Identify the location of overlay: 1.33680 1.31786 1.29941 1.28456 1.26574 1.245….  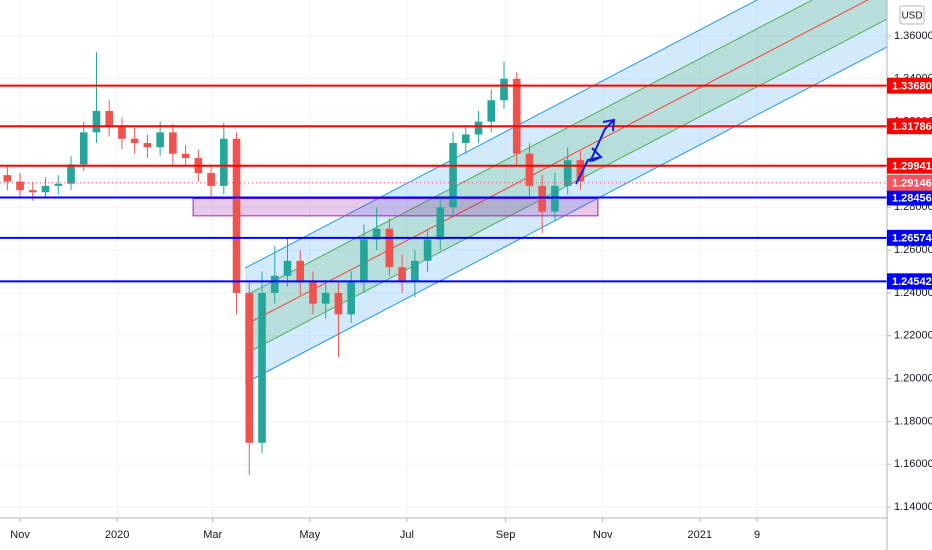
(909, 183).